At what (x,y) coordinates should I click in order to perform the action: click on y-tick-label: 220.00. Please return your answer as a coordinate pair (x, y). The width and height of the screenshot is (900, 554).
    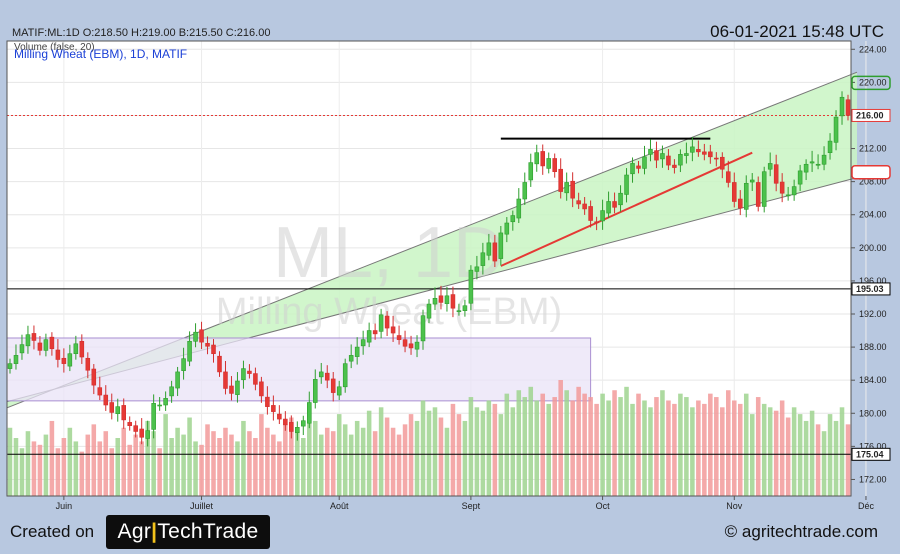
    Looking at the image, I should click on (873, 82).